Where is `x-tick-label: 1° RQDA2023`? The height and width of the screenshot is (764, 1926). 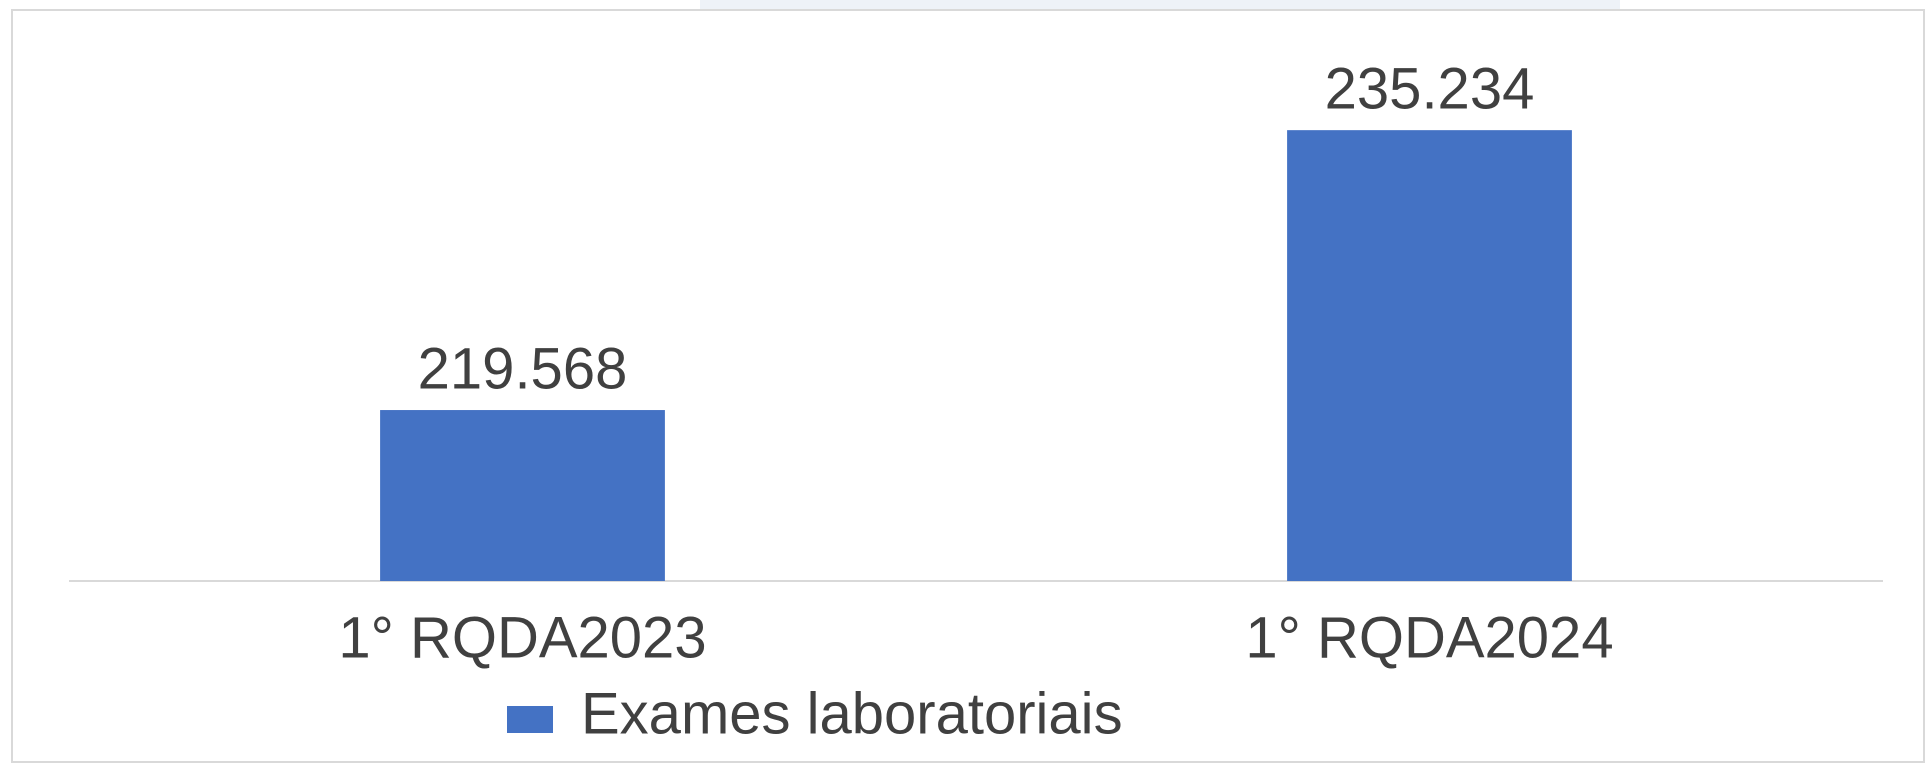 x-tick-label: 1° RQDA2023 is located at coordinates (522, 637).